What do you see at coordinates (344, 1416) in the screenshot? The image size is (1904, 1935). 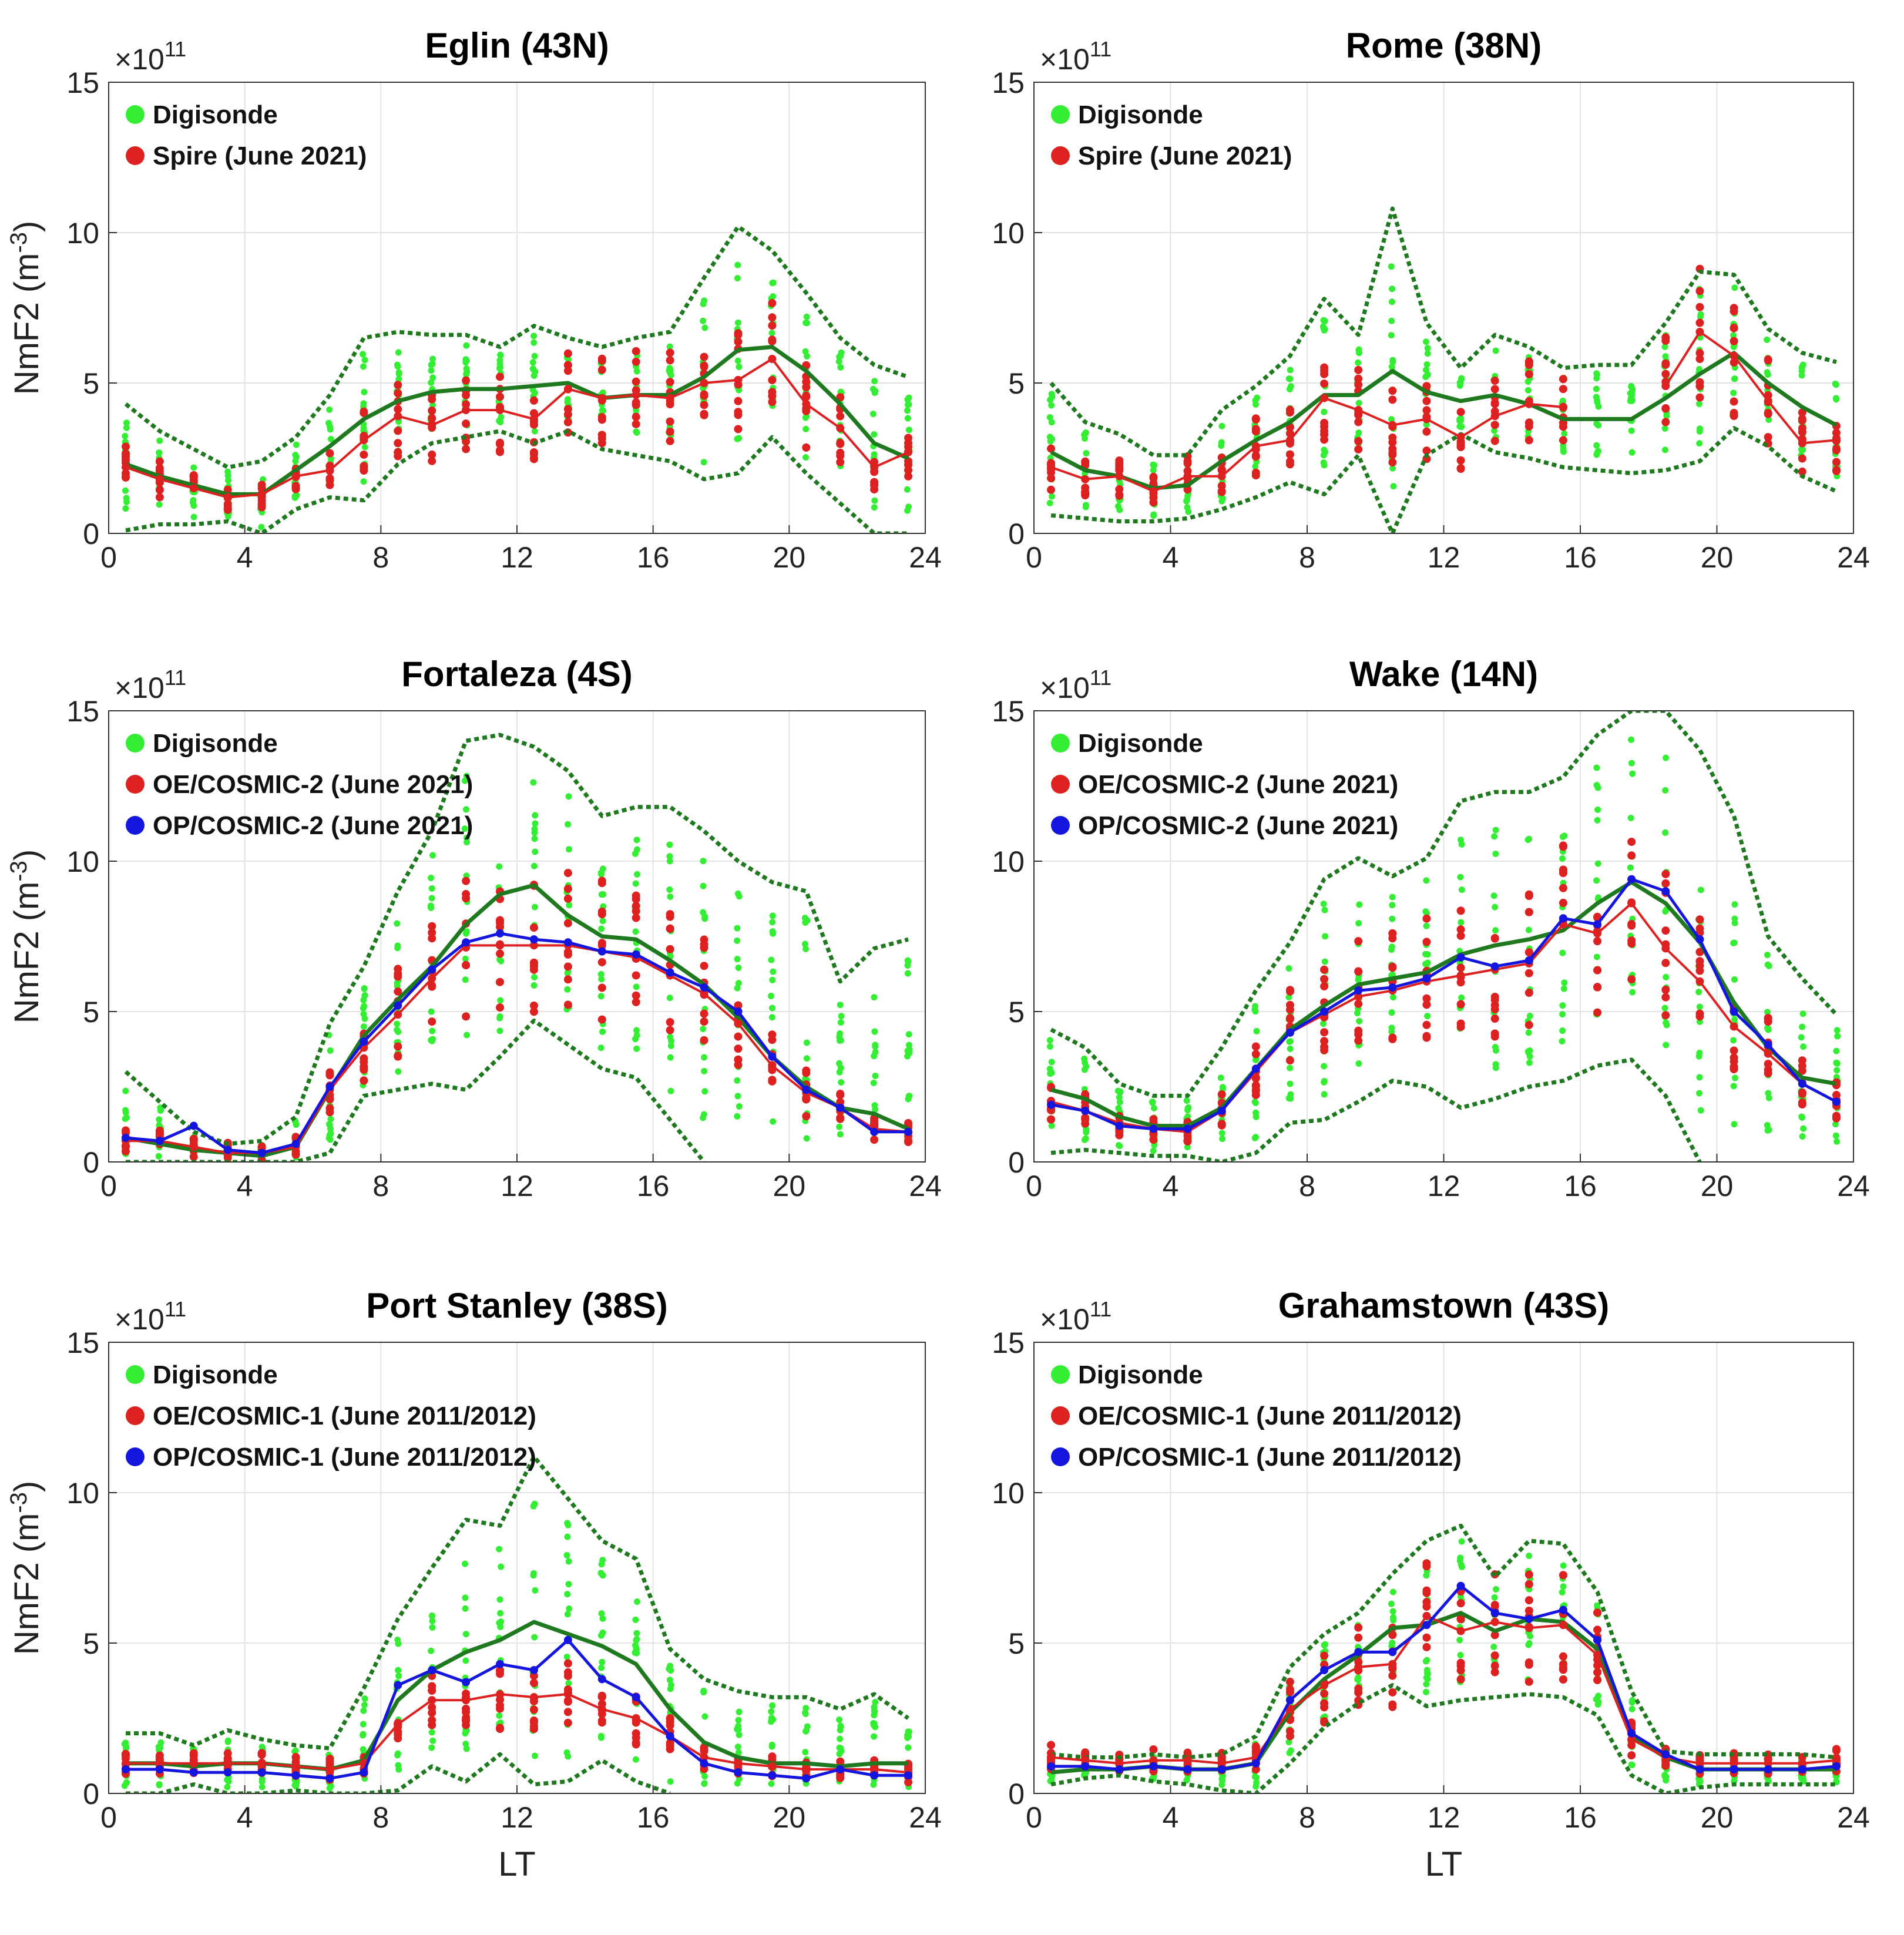 I see `legend-label: OE/COSMIC-1 (June 2011/2012)` at bounding box center [344, 1416].